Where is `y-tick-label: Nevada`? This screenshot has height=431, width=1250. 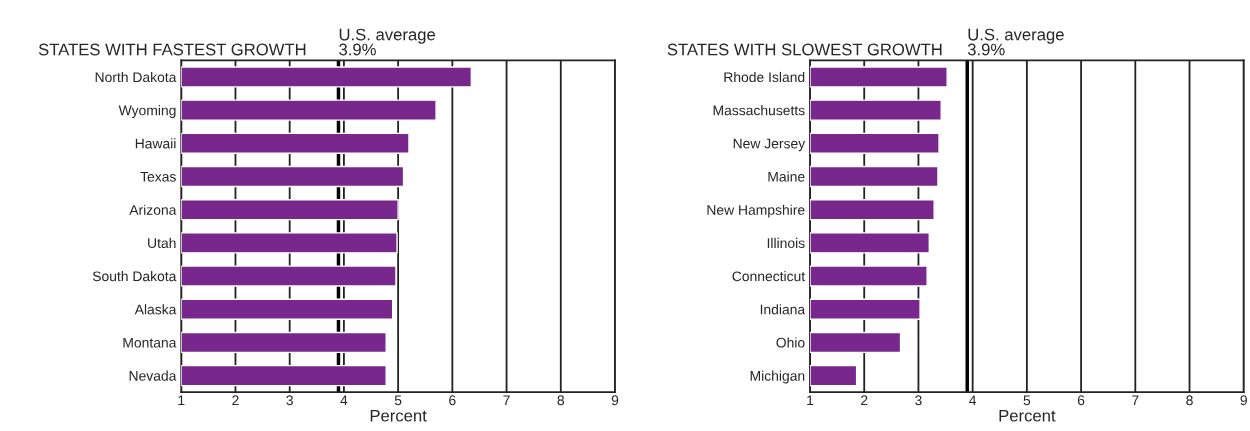
y-tick-label: Nevada is located at coordinates (153, 375).